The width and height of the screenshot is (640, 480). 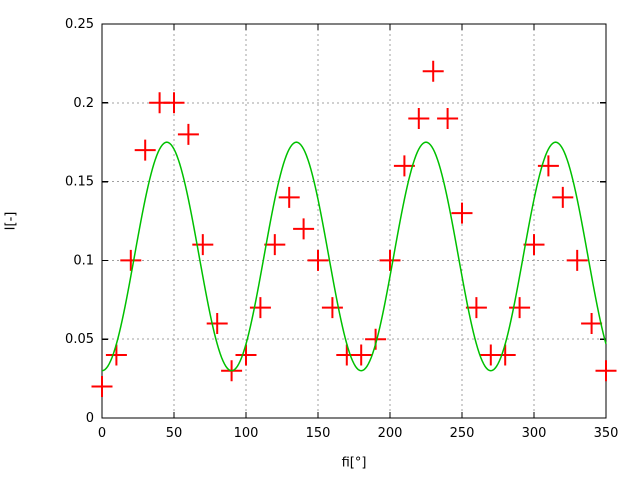 I want to click on y-tick-label: 0.2, so click(x=83, y=103).